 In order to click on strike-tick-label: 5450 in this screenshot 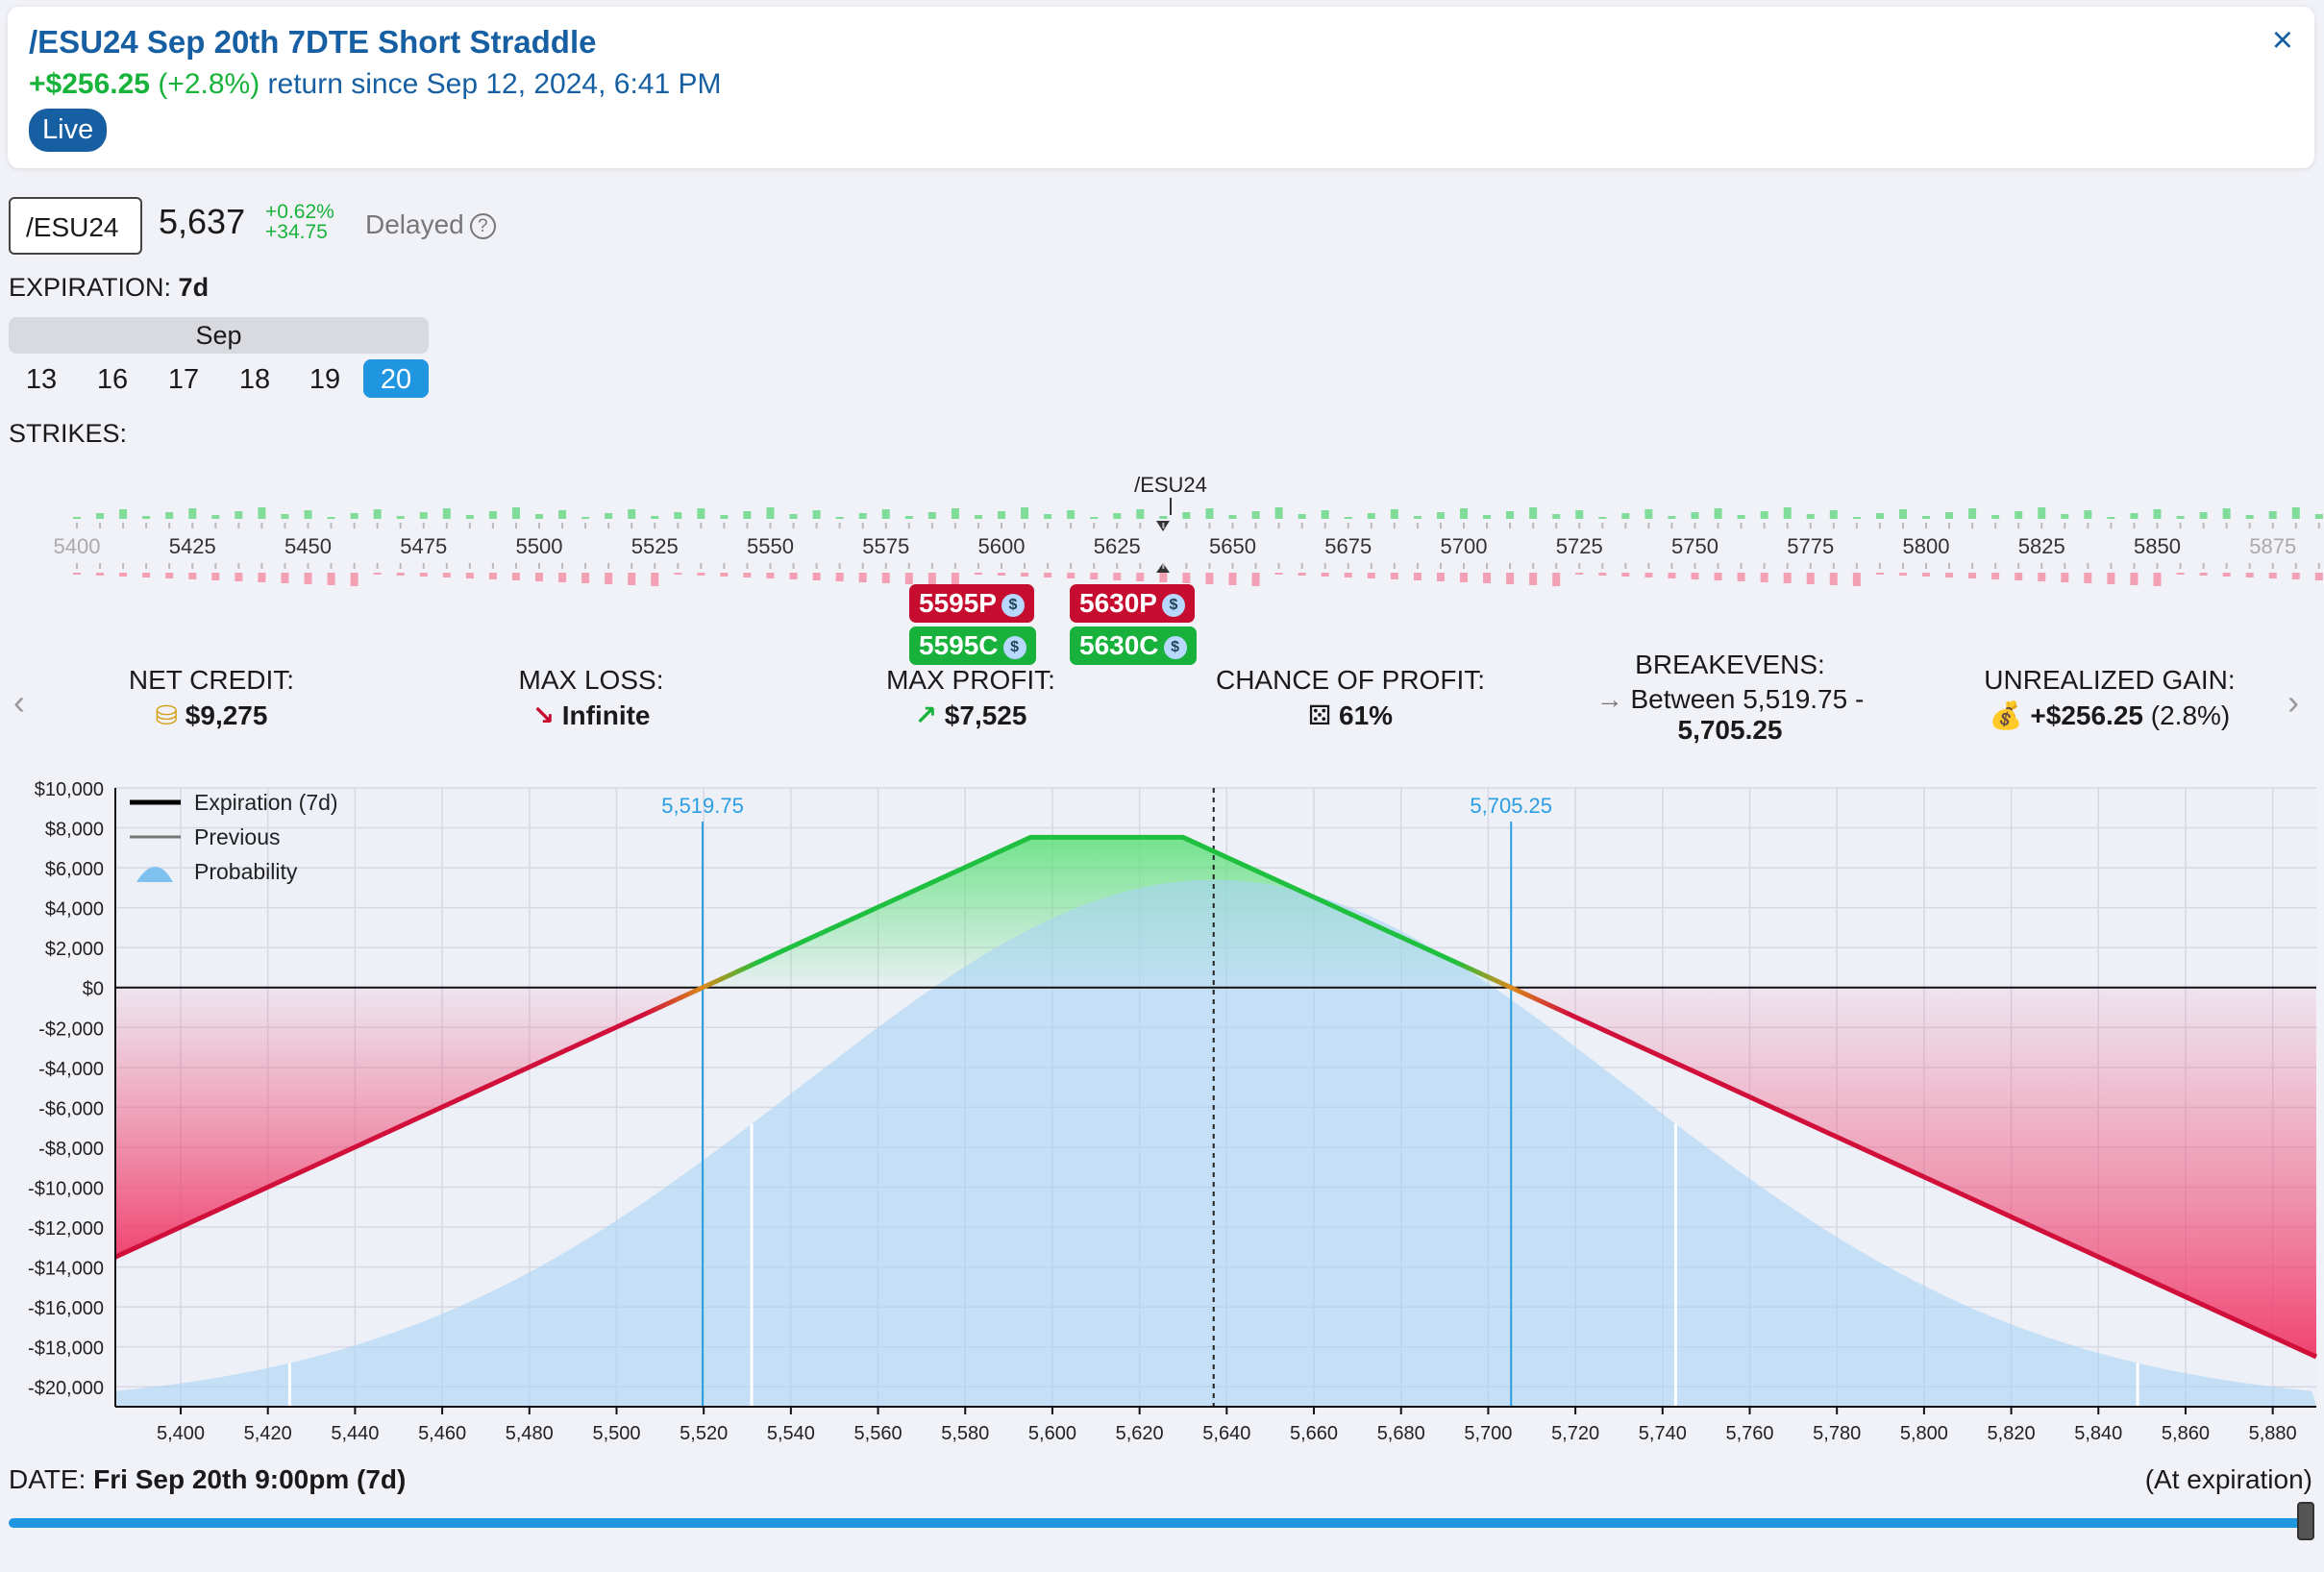, I will do `click(308, 546)`.